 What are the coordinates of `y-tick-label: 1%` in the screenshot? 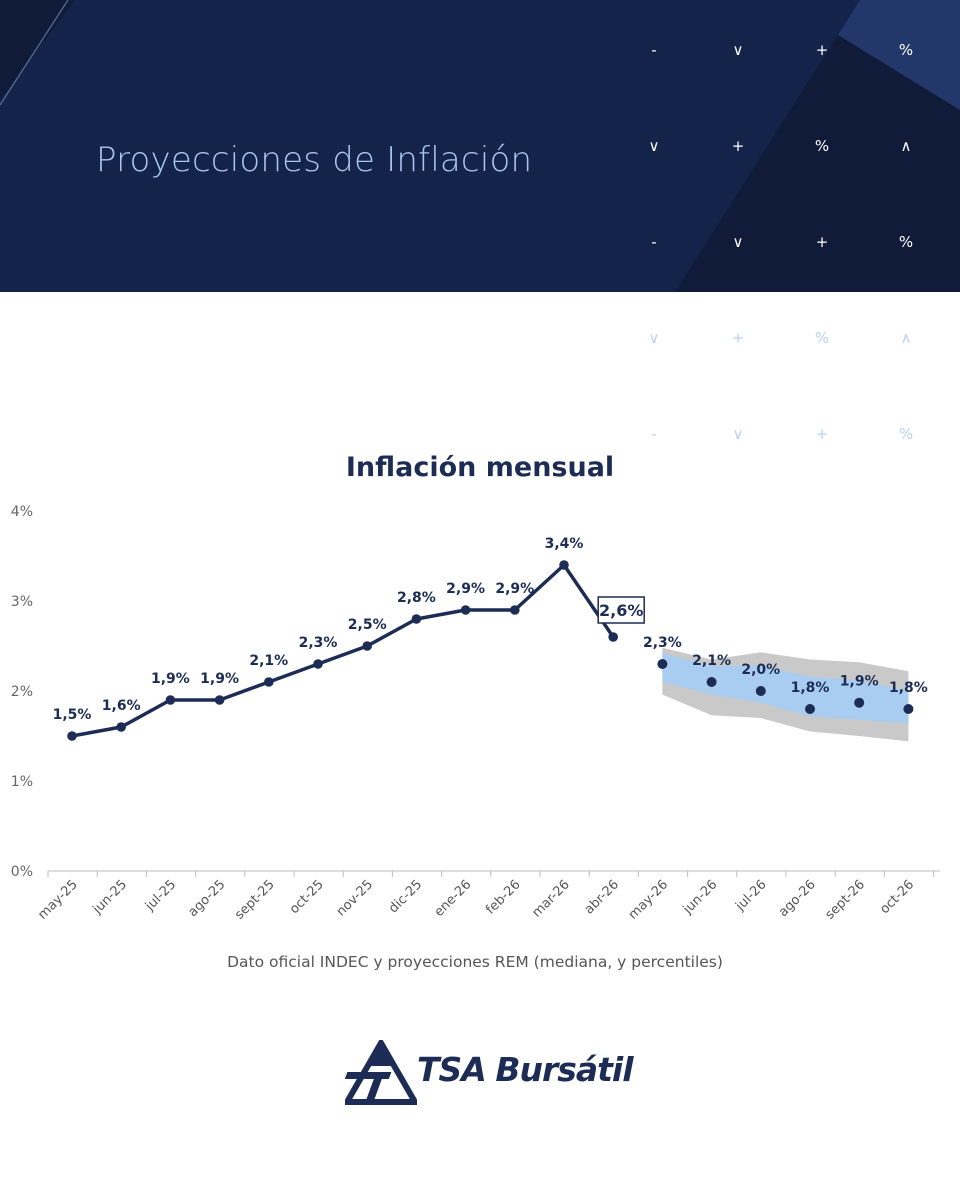 It's located at (22, 782).